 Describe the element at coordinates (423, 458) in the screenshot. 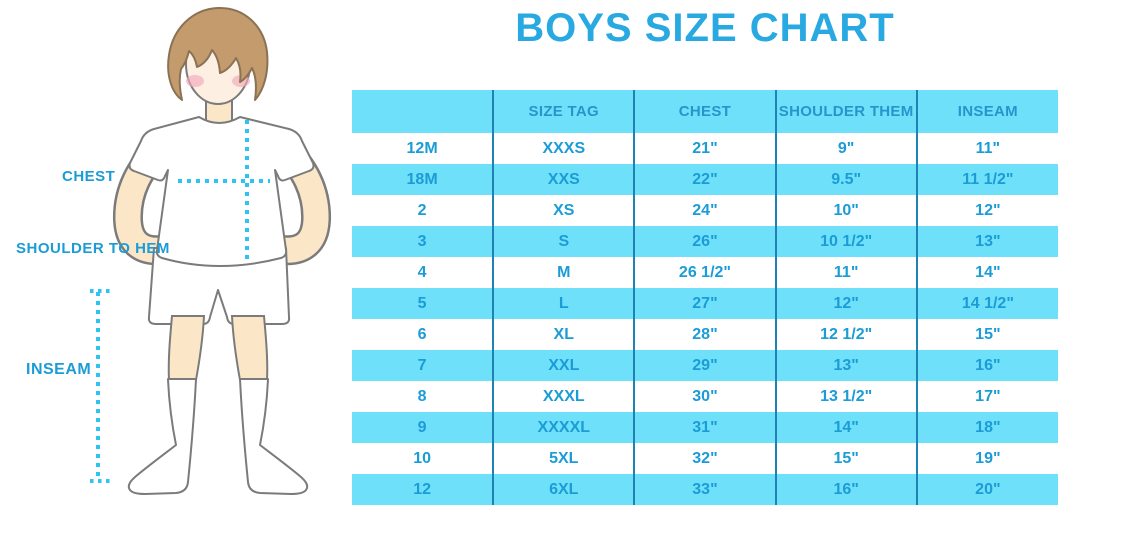

I see `row-label-cell: 10` at that location.